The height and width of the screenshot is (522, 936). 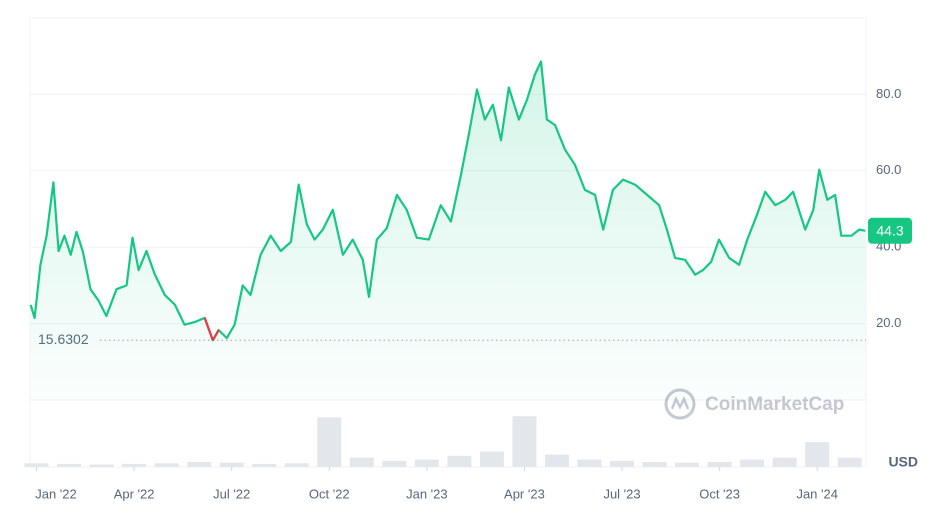 I want to click on current-price-badge, so click(x=890, y=230).